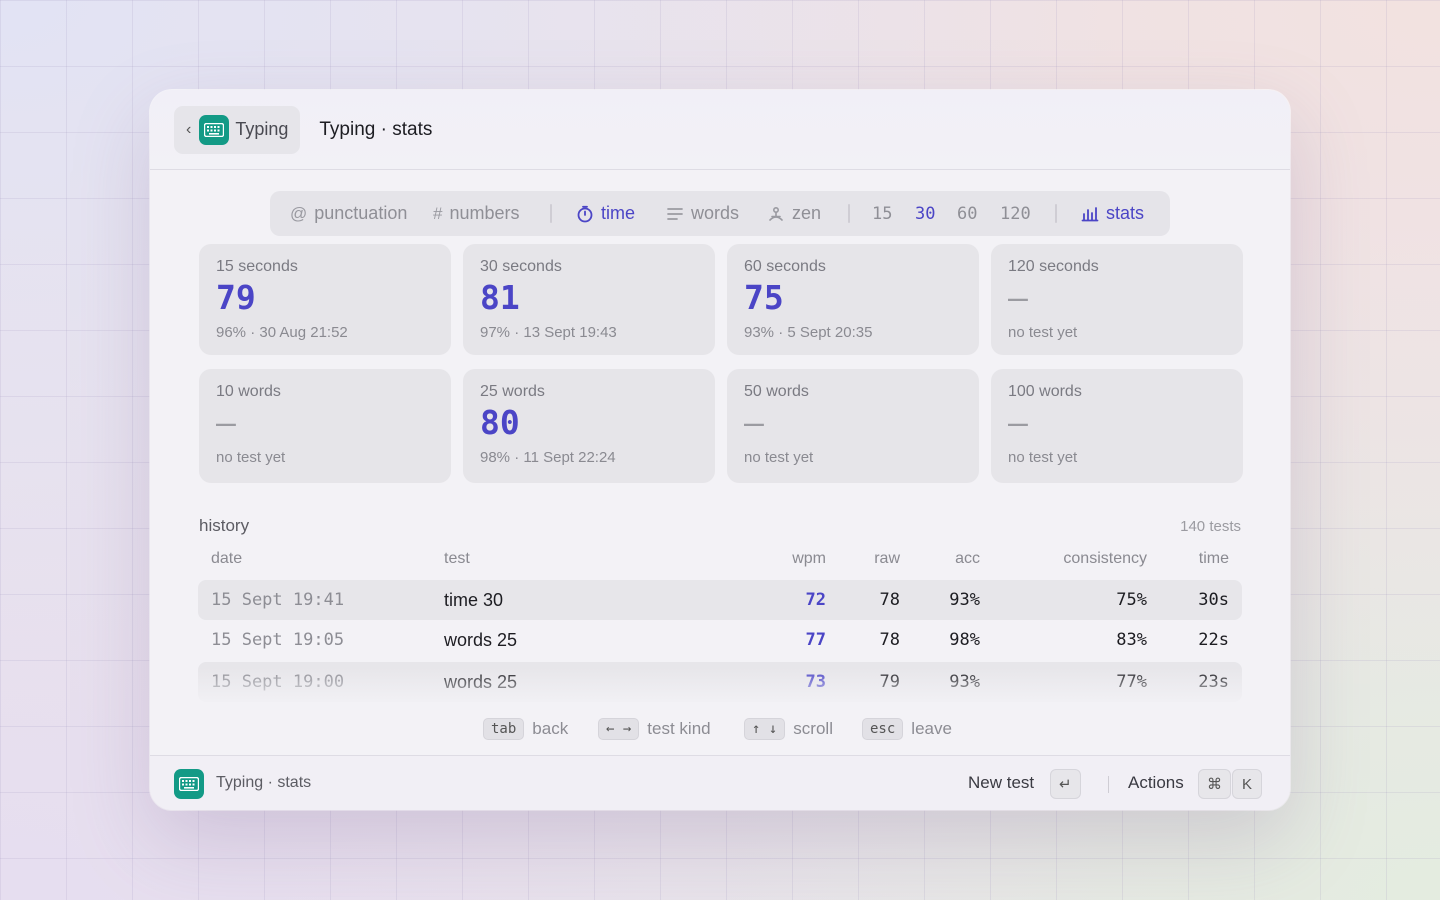  I want to click on column-header-time: time, so click(1213, 558).